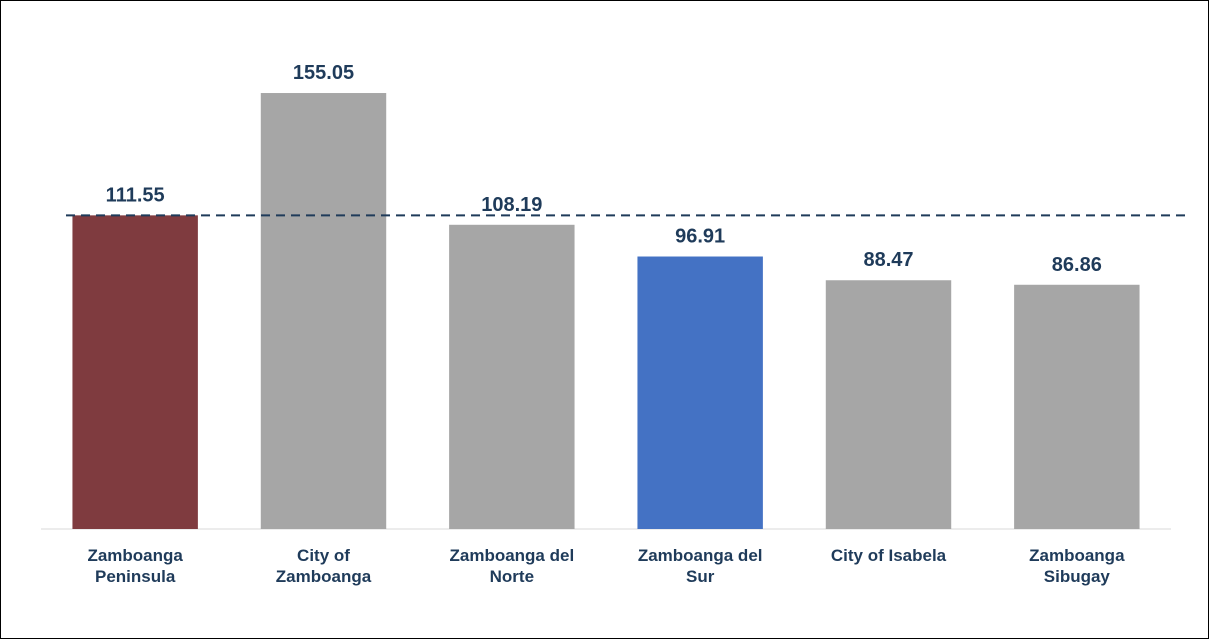 Image resolution: width=1209 pixels, height=639 pixels. I want to click on x-tick-label: Zamboanga Sibugay, so click(1077, 566).